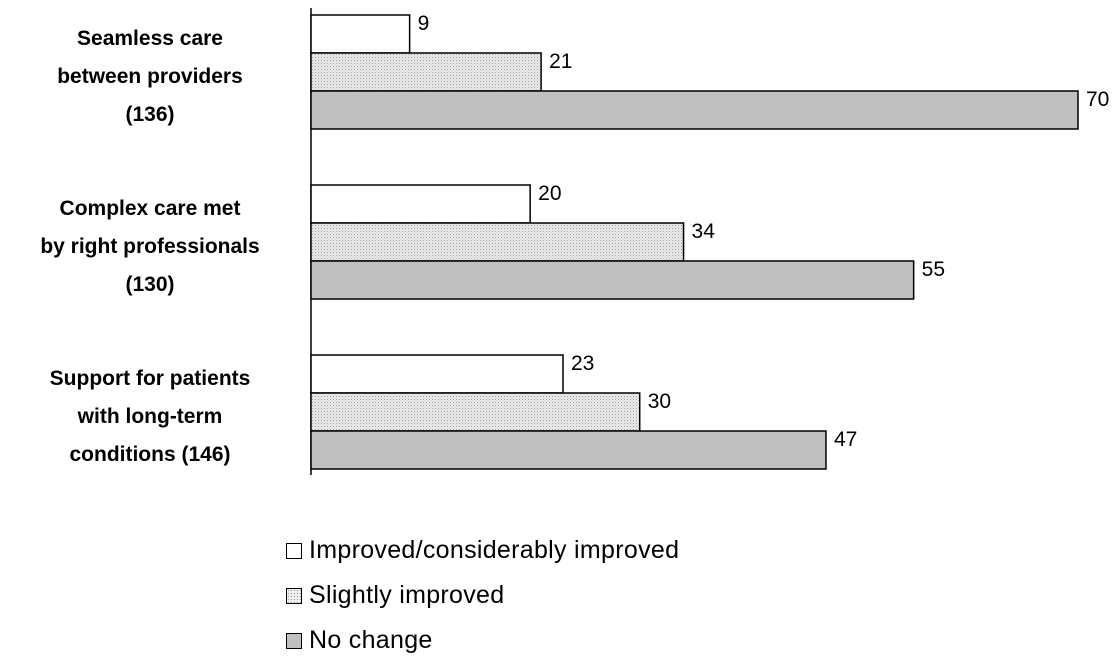  Describe the element at coordinates (407, 595) in the screenshot. I see `legend-label-slightly-improved: Slightly improved` at that location.